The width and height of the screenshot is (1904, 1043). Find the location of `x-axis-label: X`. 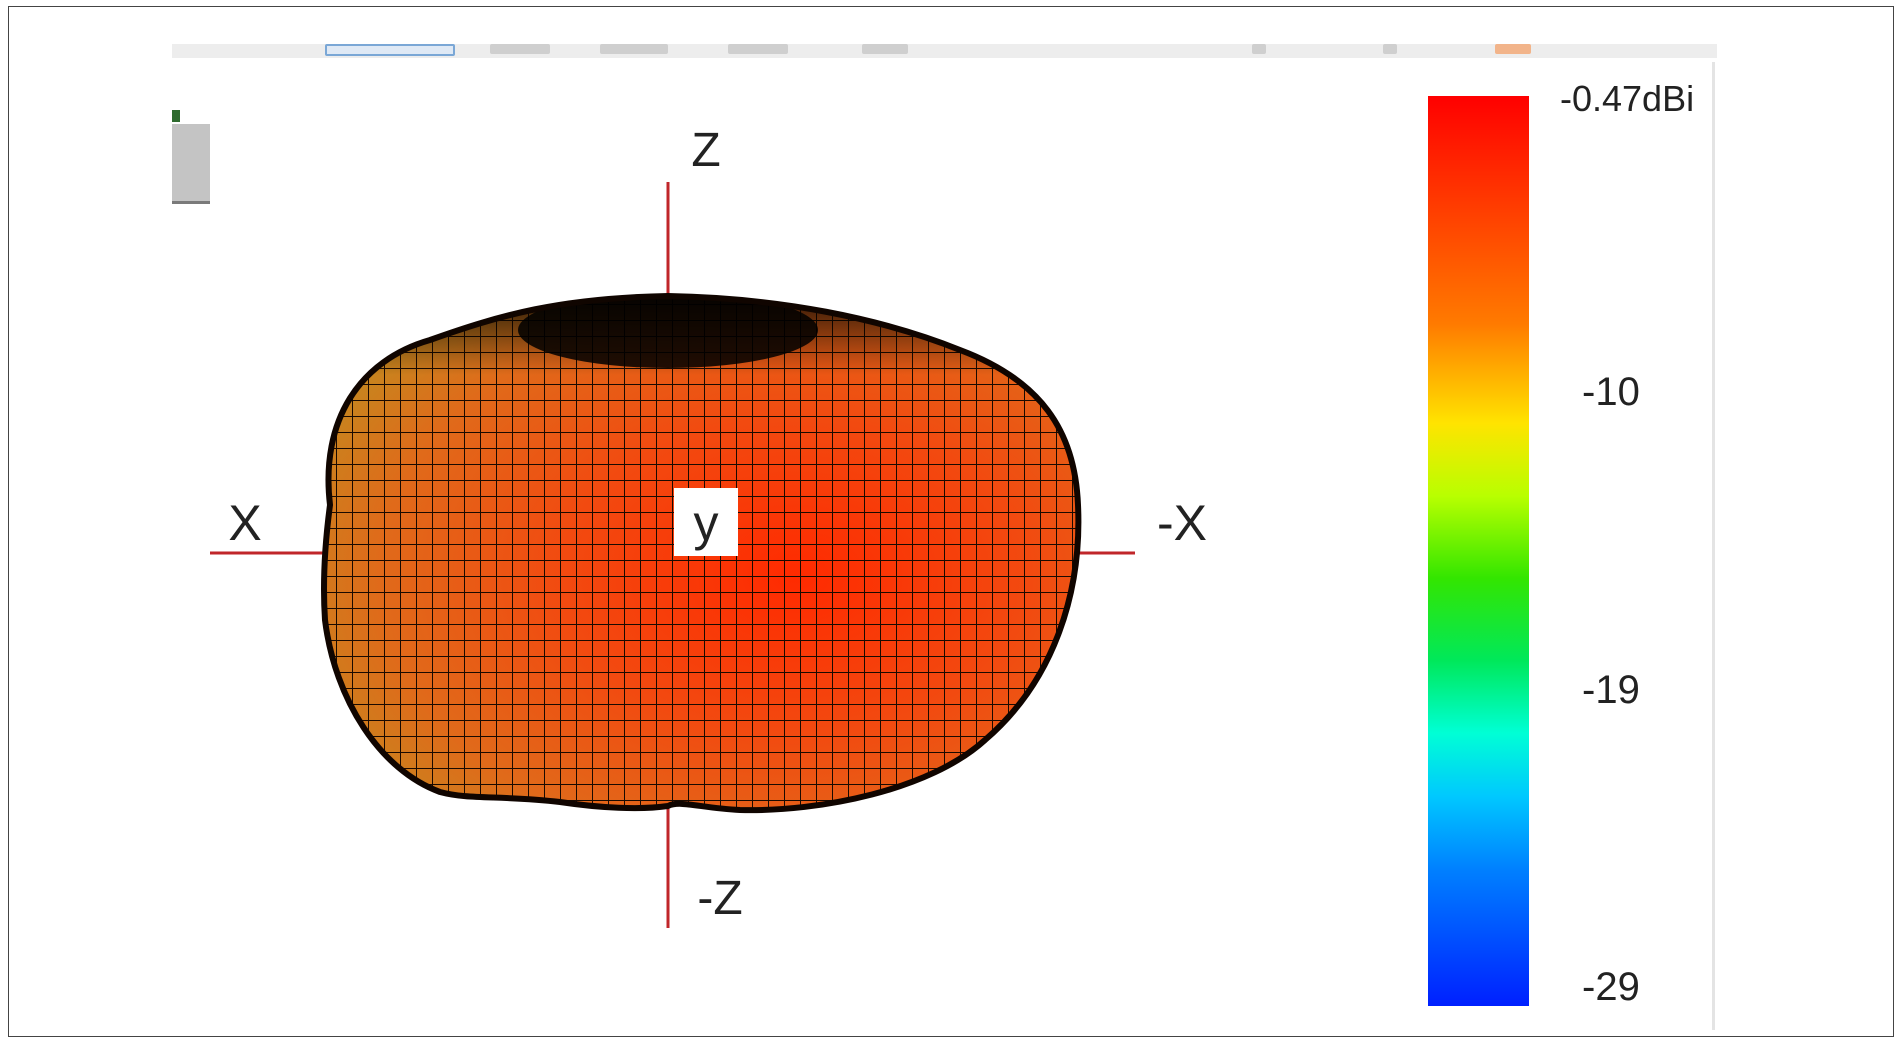

x-axis-label: X is located at coordinates (244, 523).